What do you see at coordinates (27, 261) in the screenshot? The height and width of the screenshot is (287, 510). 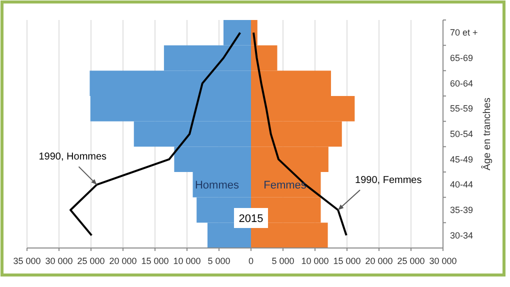 I see `x-tick-label: 35 000` at bounding box center [27, 261].